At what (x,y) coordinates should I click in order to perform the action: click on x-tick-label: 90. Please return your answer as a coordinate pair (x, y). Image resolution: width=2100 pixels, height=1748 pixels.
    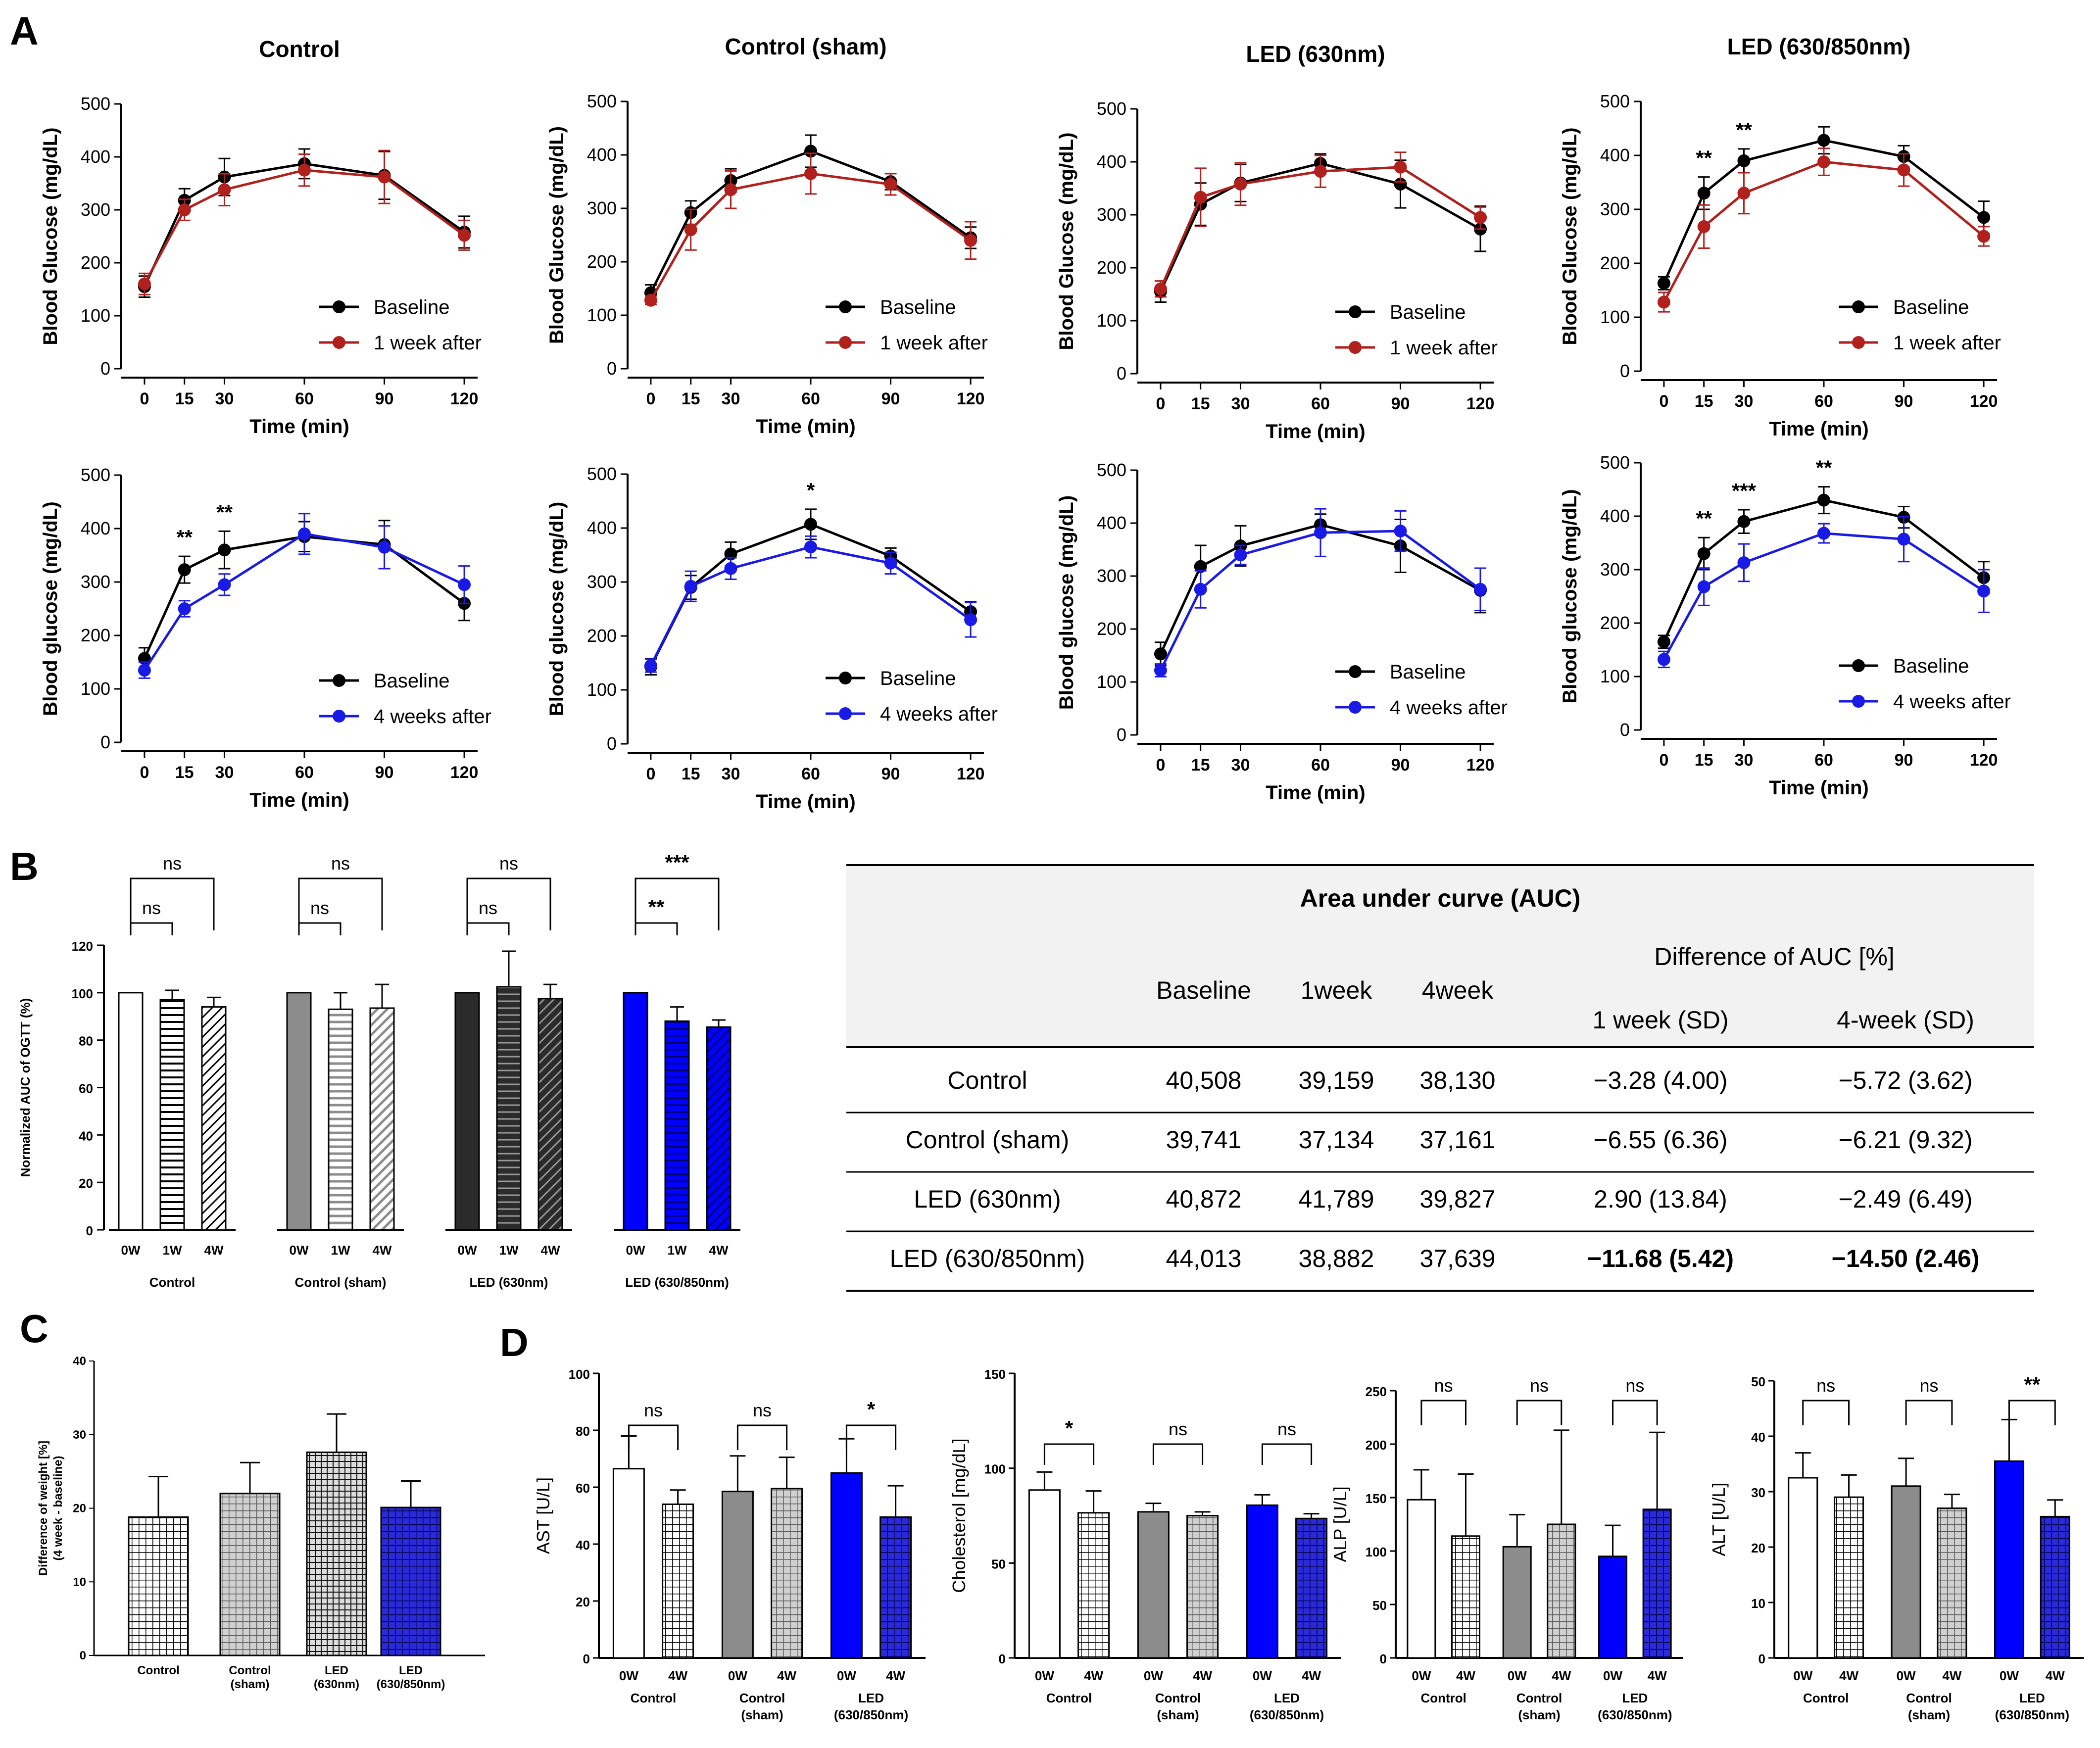
    Looking at the image, I should click on (384, 398).